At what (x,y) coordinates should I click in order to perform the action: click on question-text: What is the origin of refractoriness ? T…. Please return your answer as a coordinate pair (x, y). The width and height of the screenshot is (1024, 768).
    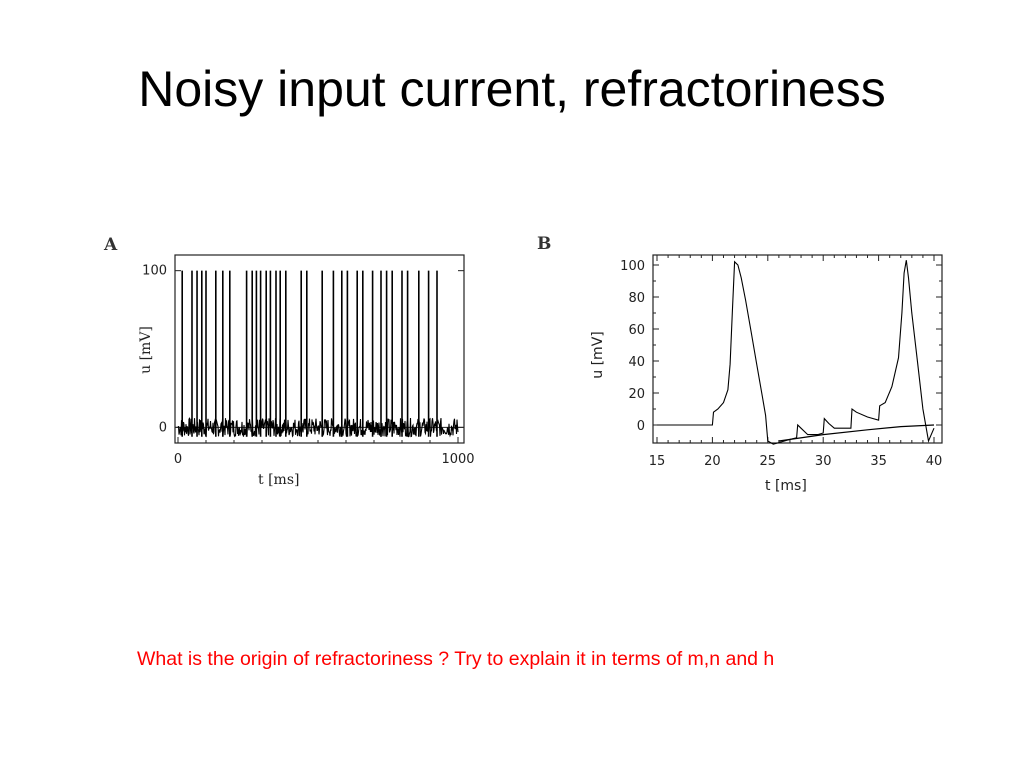
    Looking at the image, I should click on (456, 659).